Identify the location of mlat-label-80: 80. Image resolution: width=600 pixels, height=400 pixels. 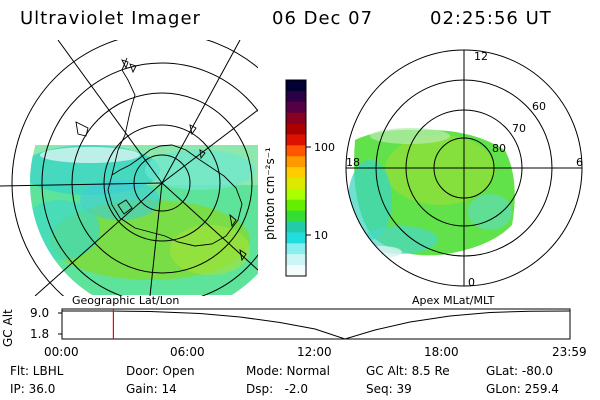
(499, 148).